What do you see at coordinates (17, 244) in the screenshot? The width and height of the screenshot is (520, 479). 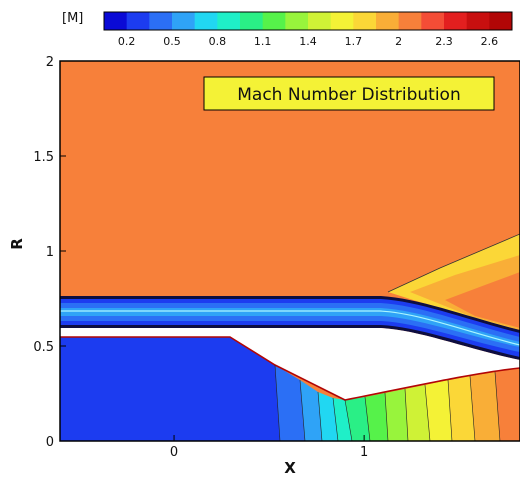 I see `y-axis-label: R` at bounding box center [17, 244].